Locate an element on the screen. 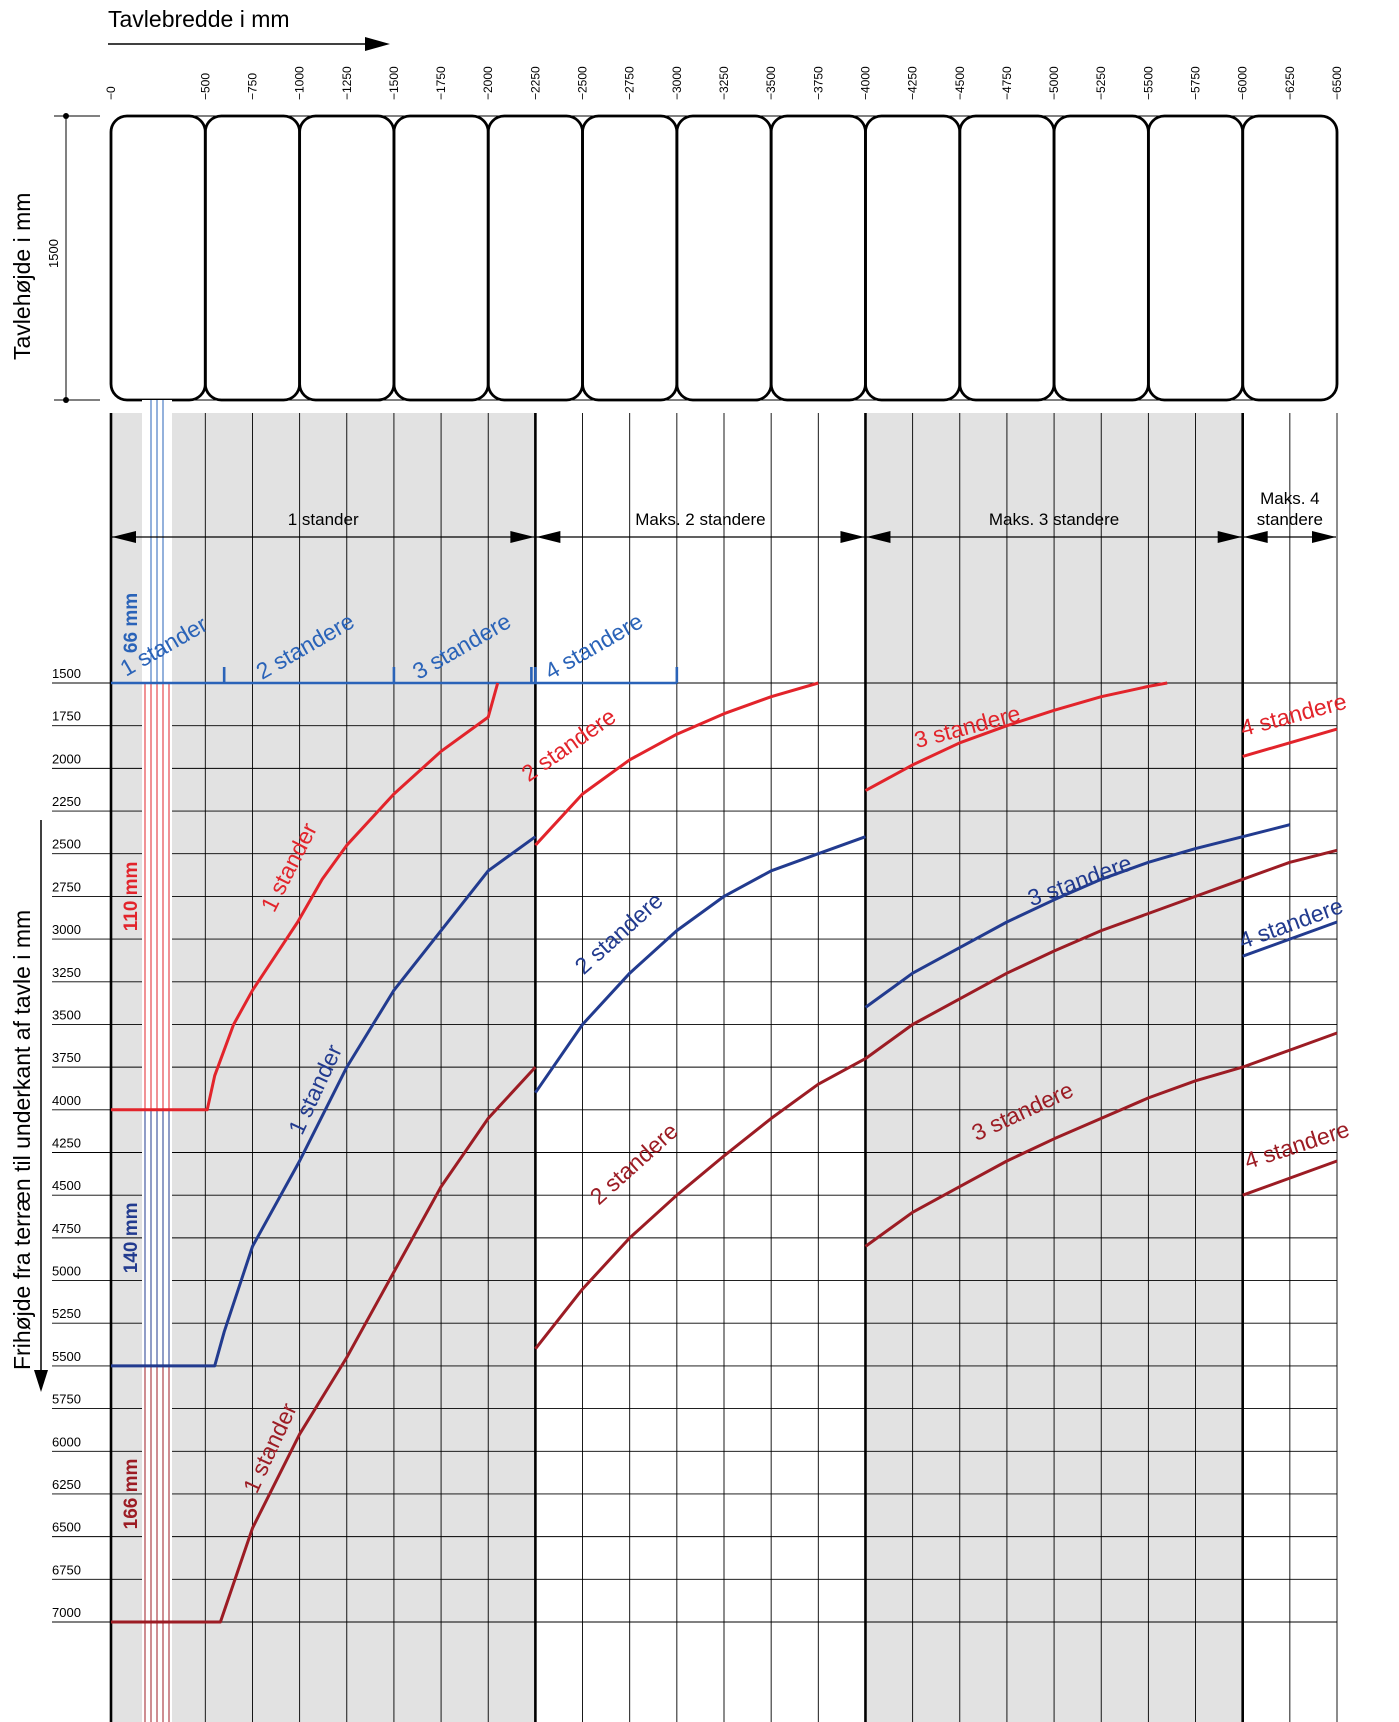 The width and height of the screenshot is (1399, 1722). x-tick-label-5500: −5500 is located at coordinates (1148, 83).